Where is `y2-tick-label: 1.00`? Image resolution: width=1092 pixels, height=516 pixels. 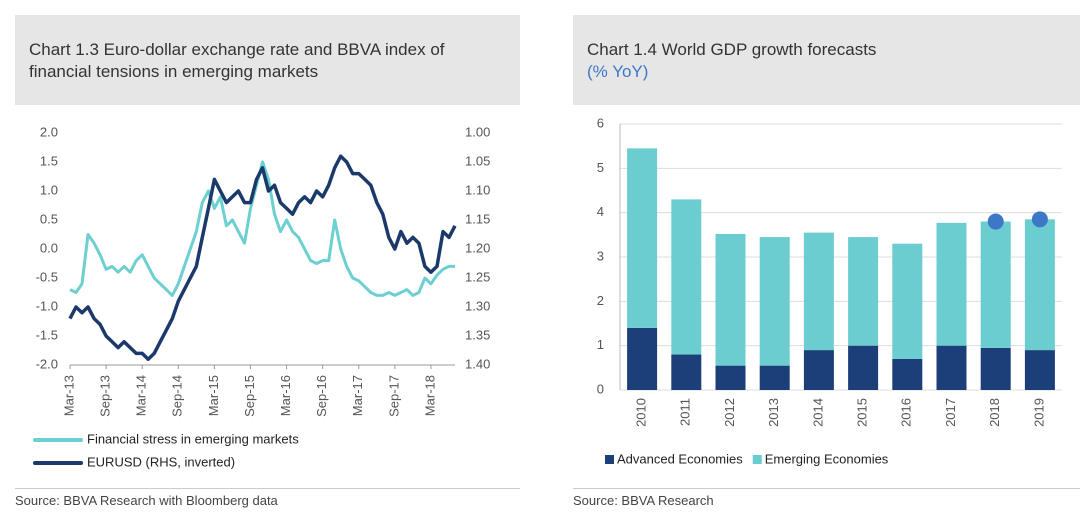
y2-tick-label: 1.00 is located at coordinates (477, 131).